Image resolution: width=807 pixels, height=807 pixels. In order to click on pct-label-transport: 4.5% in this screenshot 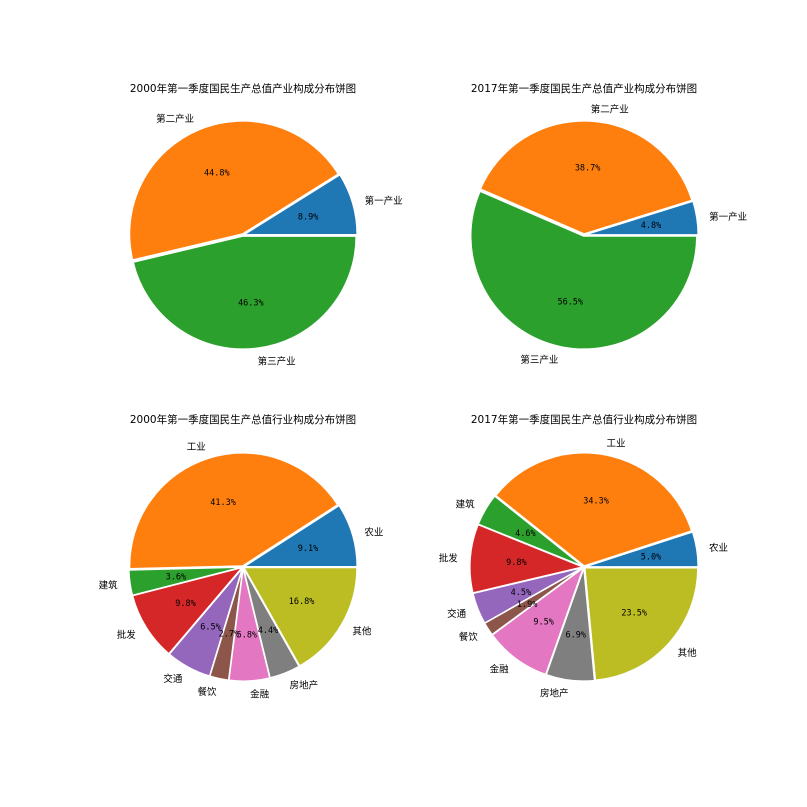, I will do `click(521, 593)`.